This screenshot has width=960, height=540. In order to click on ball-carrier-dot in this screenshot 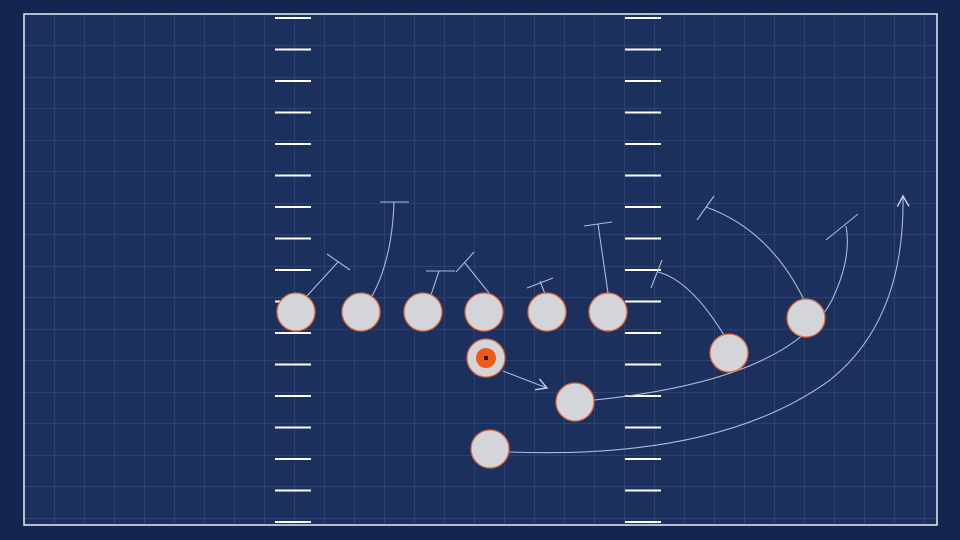, I will do `click(486, 358)`.